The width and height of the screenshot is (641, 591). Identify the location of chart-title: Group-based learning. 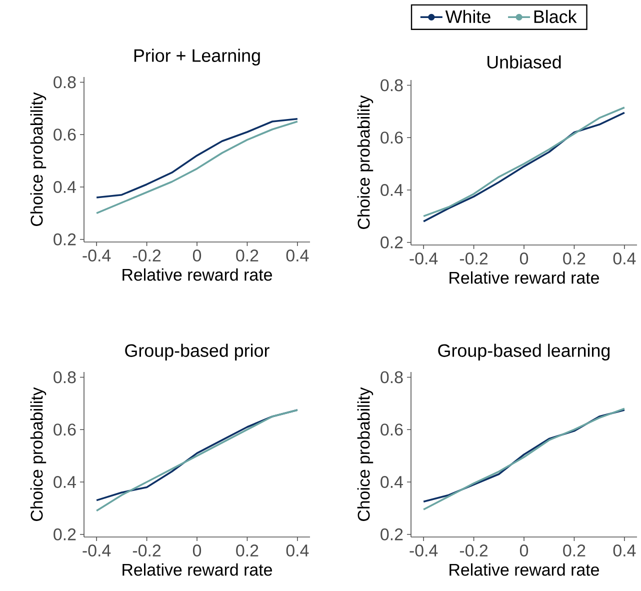
(524, 352).